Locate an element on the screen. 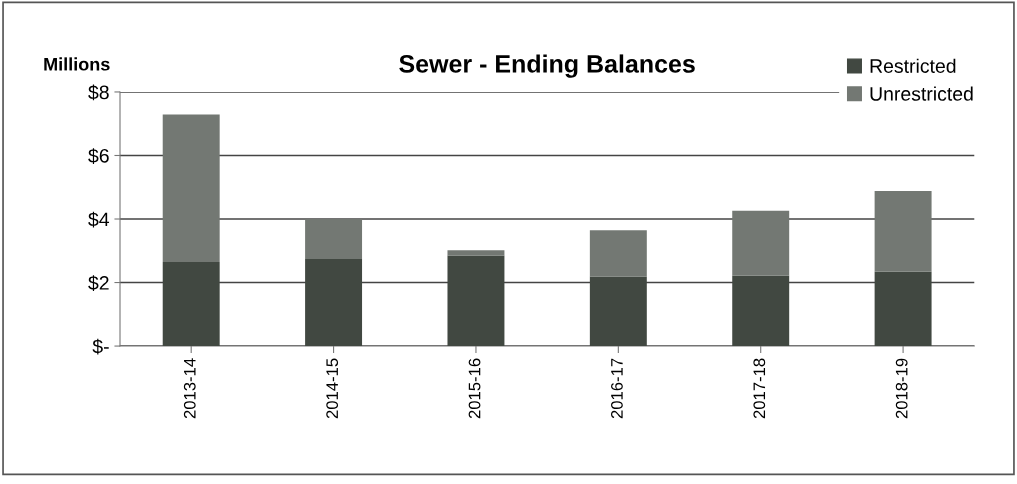  y-tick-label: $2 is located at coordinates (98, 283).